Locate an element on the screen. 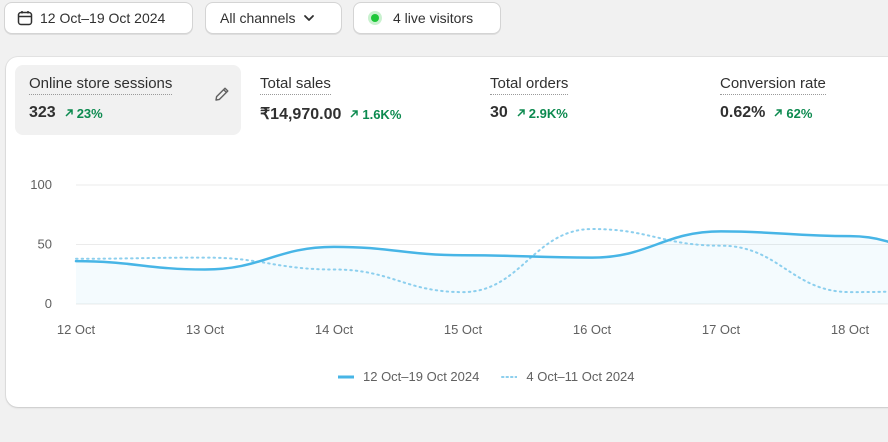 This screenshot has height=442, width=888. metric-title: Total orders is located at coordinates (529, 85).